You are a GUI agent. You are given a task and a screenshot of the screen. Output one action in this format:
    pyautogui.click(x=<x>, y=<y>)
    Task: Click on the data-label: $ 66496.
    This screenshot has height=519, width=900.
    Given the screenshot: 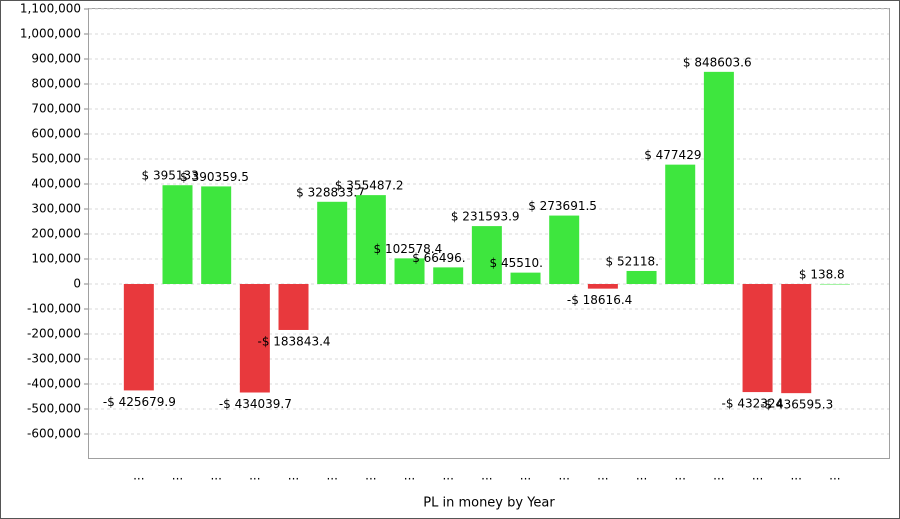 What is the action you would take?
    pyautogui.click(x=438, y=258)
    